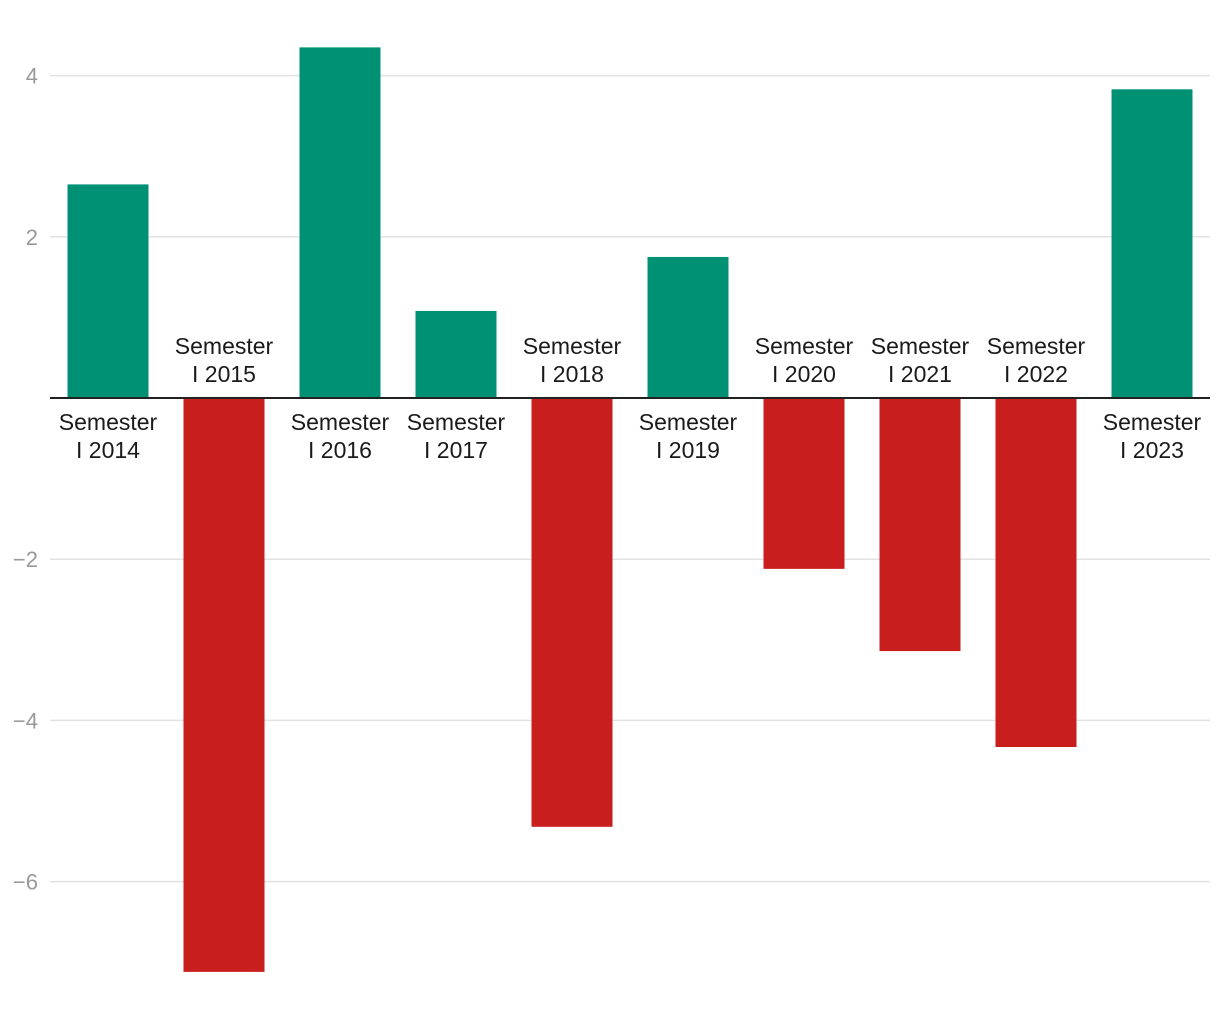  Describe the element at coordinates (224, 374) in the screenshot. I see `category-label: I 2015` at that location.